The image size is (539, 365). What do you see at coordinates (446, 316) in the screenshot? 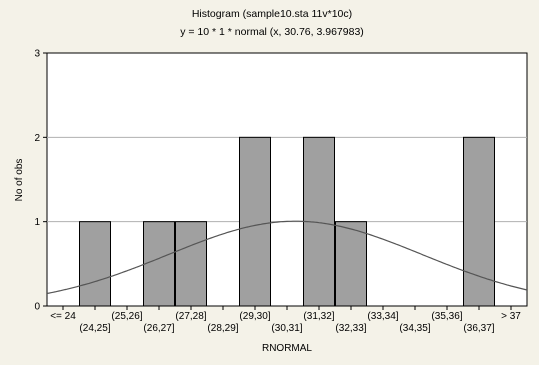
I see `x-tick-label: (35,36]` at bounding box center [446, 316].